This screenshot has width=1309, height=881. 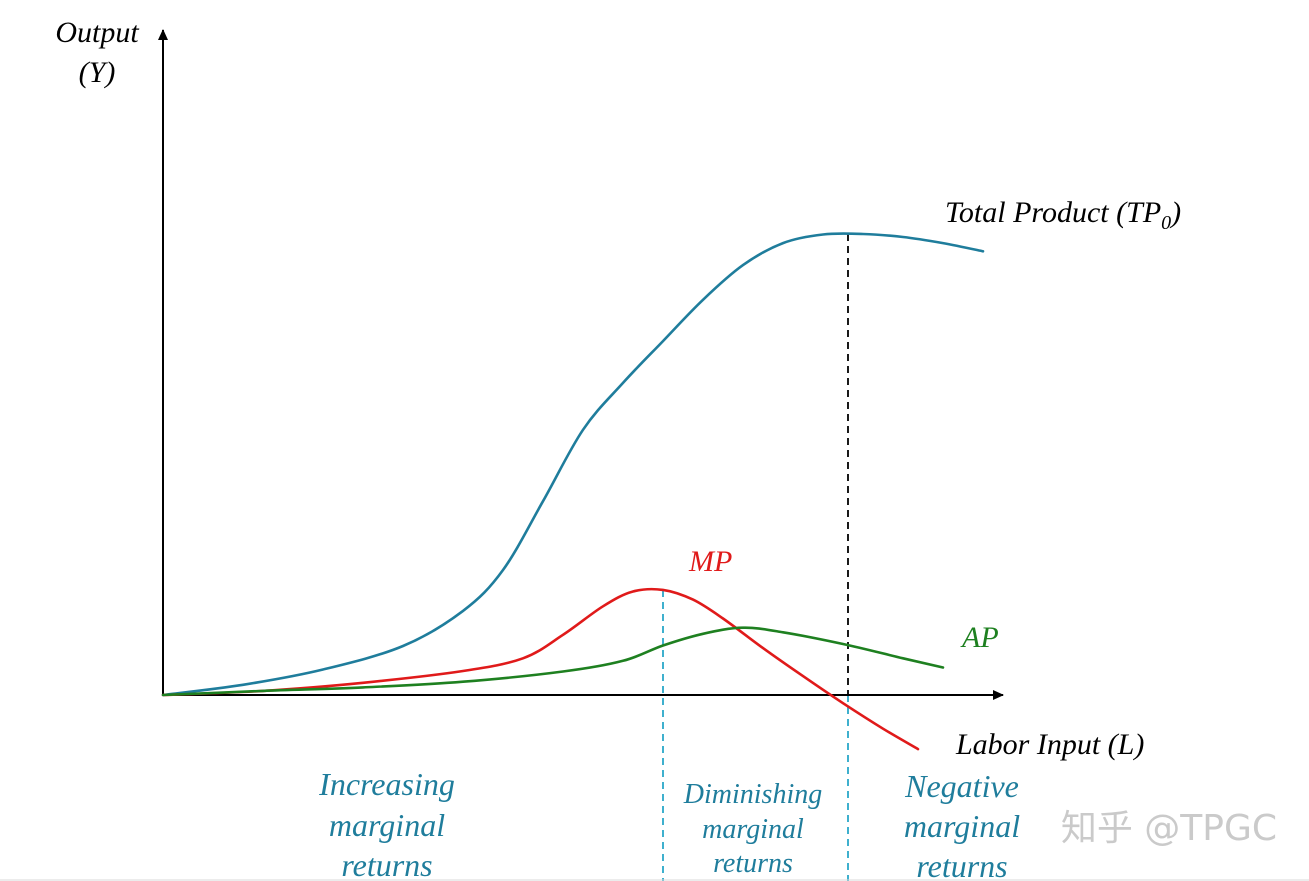 I want to click on guide-lines, so click(x=755, y=557).